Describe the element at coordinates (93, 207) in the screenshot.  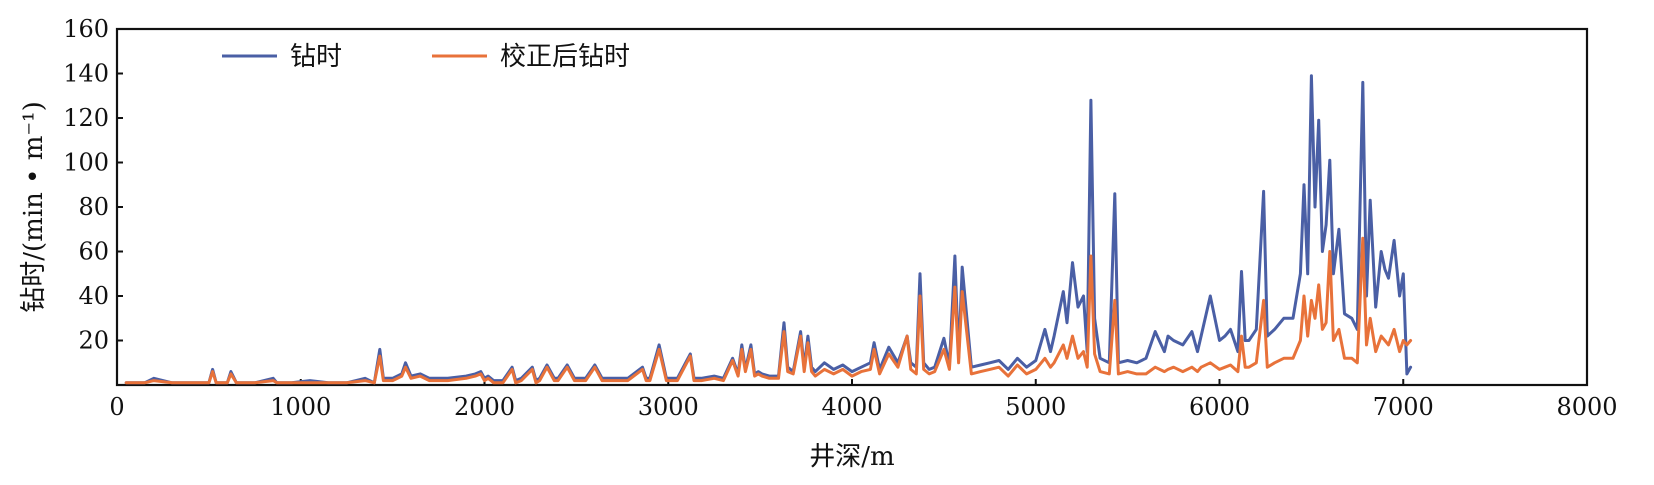
I see `y-tick-label: 80` at that location.